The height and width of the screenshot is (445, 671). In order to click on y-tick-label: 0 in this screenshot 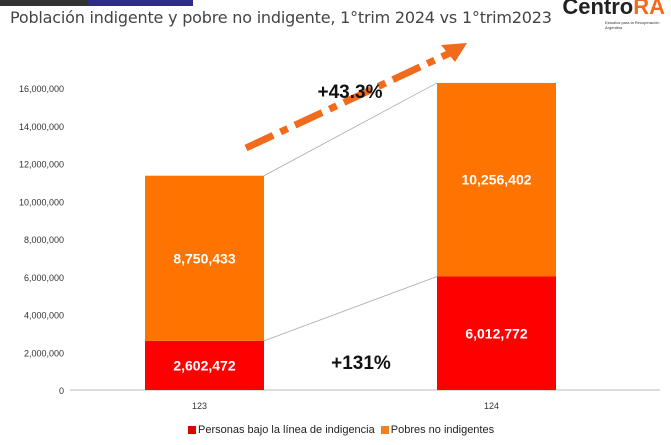, I will do `click(61, 391)`.